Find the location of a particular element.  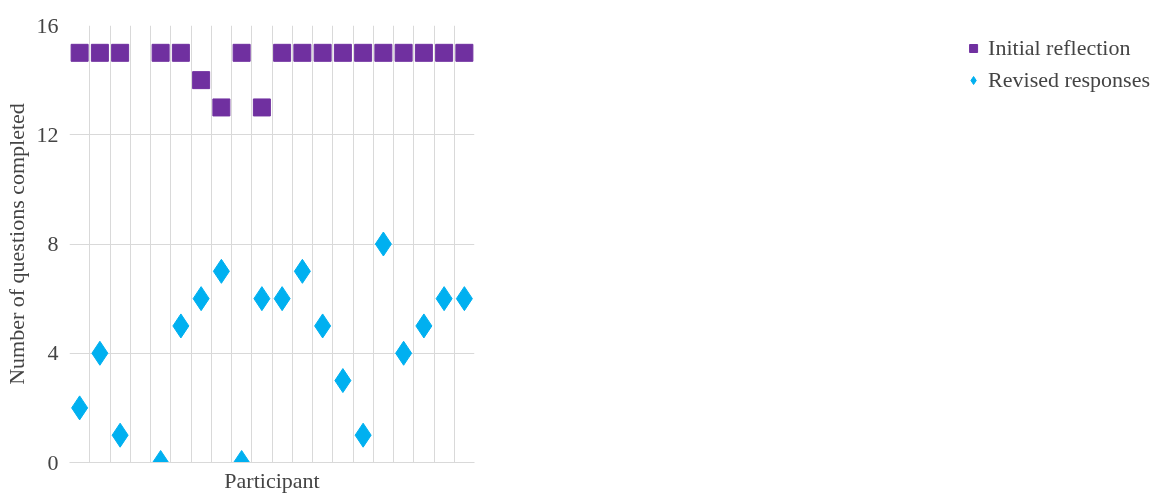

y-tick-label: 0 is located at coordinates (53, 462).